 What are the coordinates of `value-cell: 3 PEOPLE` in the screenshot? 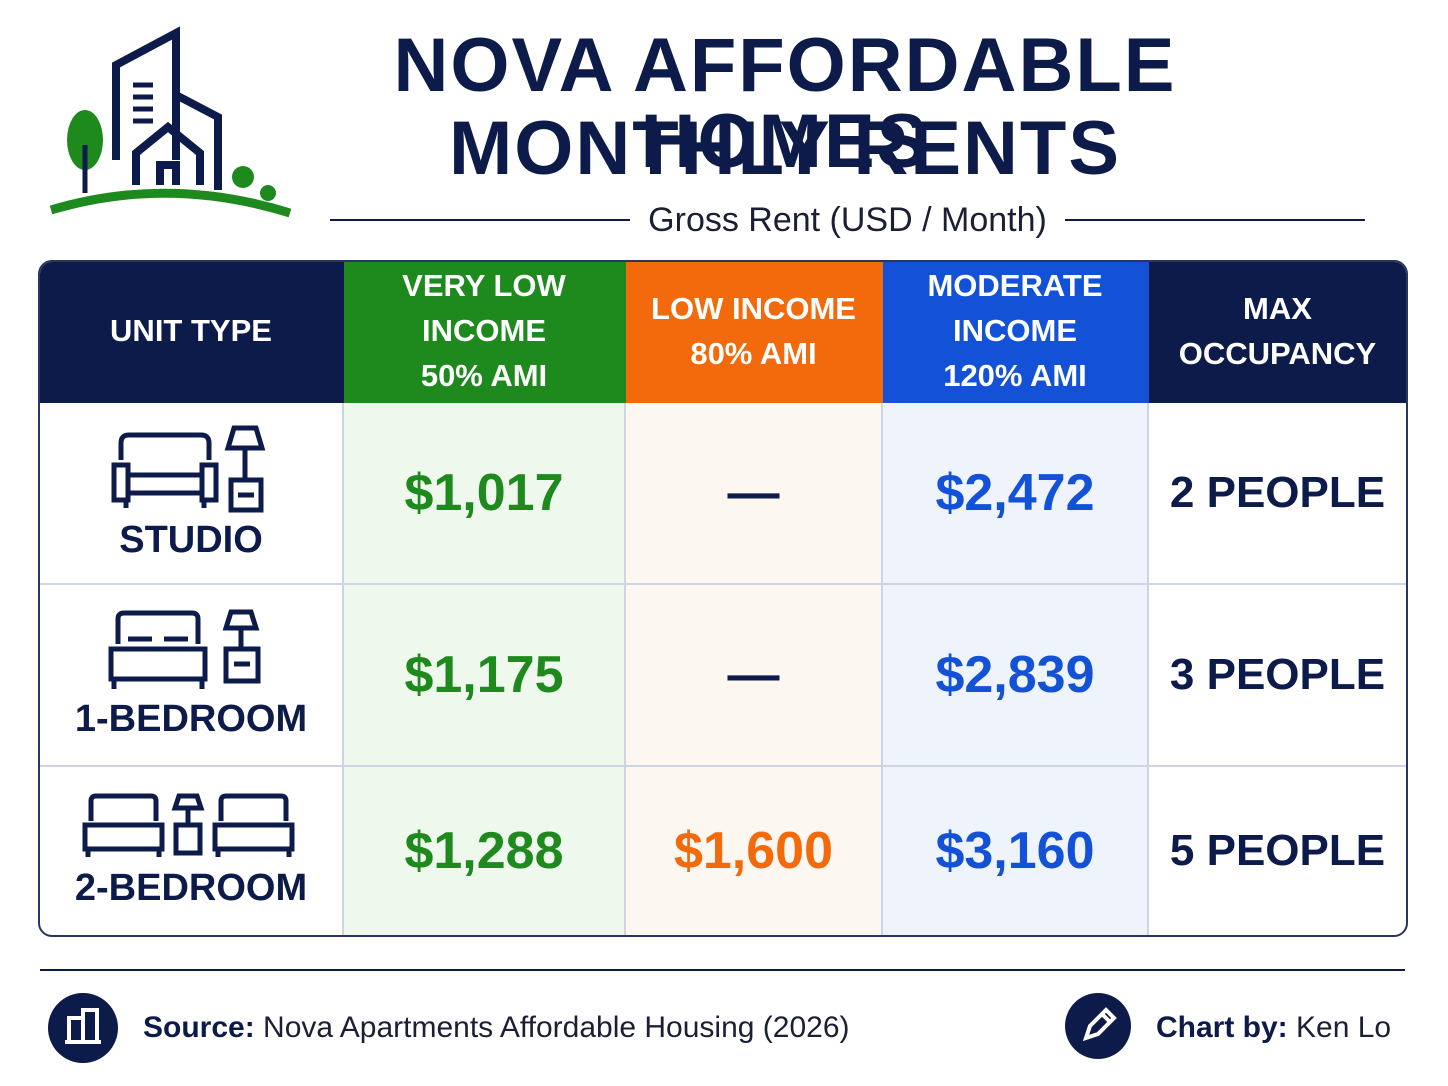 It's located at (1277, 676).